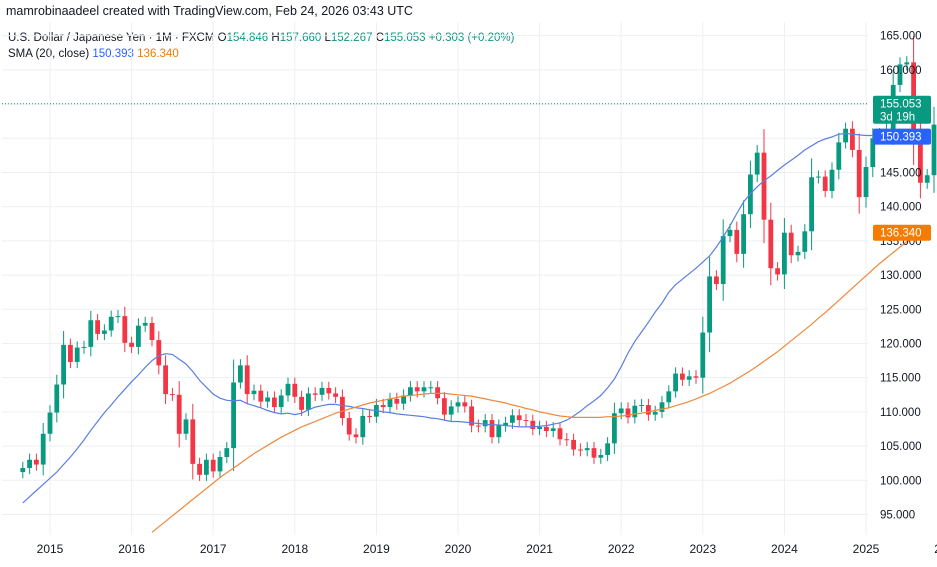  Describe the element at coordinates (702, 549) in the screenshot. I see `year-tick: 2023` at that location.